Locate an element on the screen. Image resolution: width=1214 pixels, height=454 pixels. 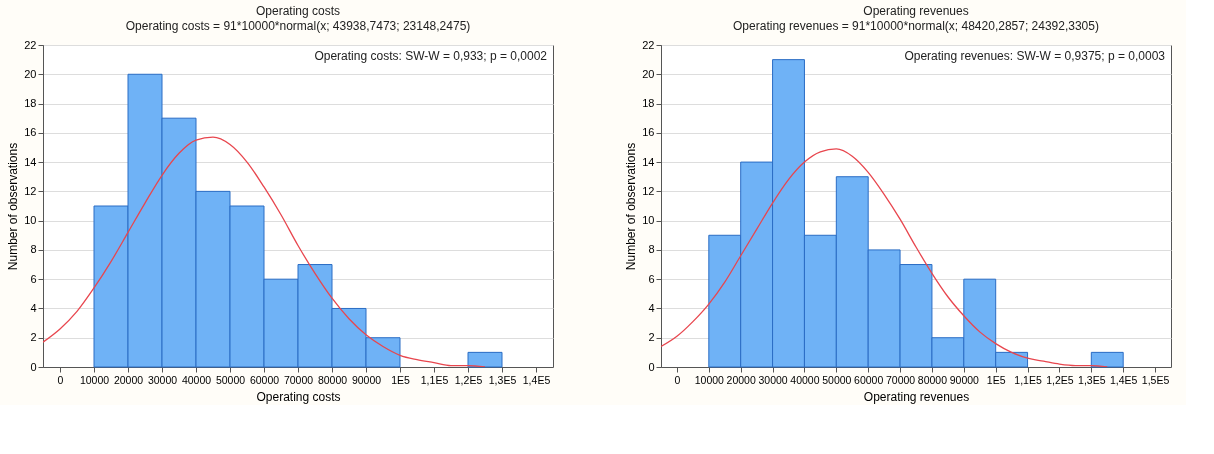
chart-subtitle: Operating revenues = 91*10000*normal(x; 48420,2857; 24392,3305) is located at coordinates (916, 26).